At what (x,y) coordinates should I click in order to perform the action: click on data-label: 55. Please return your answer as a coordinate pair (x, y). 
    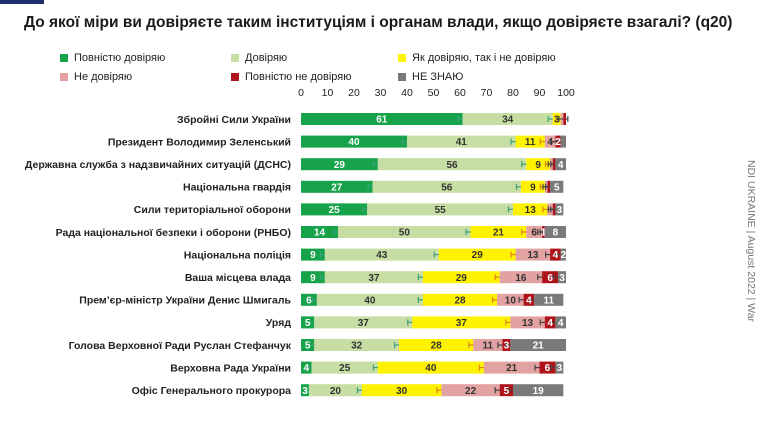
    Looking at the image, I should click on (441, 210).